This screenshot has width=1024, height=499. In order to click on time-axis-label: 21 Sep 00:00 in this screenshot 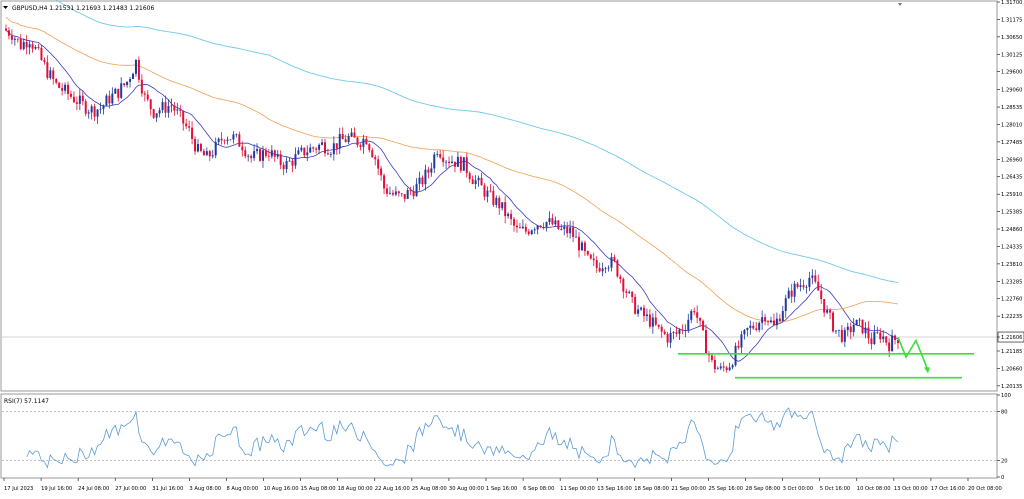, I will do `click(688, 489)`.